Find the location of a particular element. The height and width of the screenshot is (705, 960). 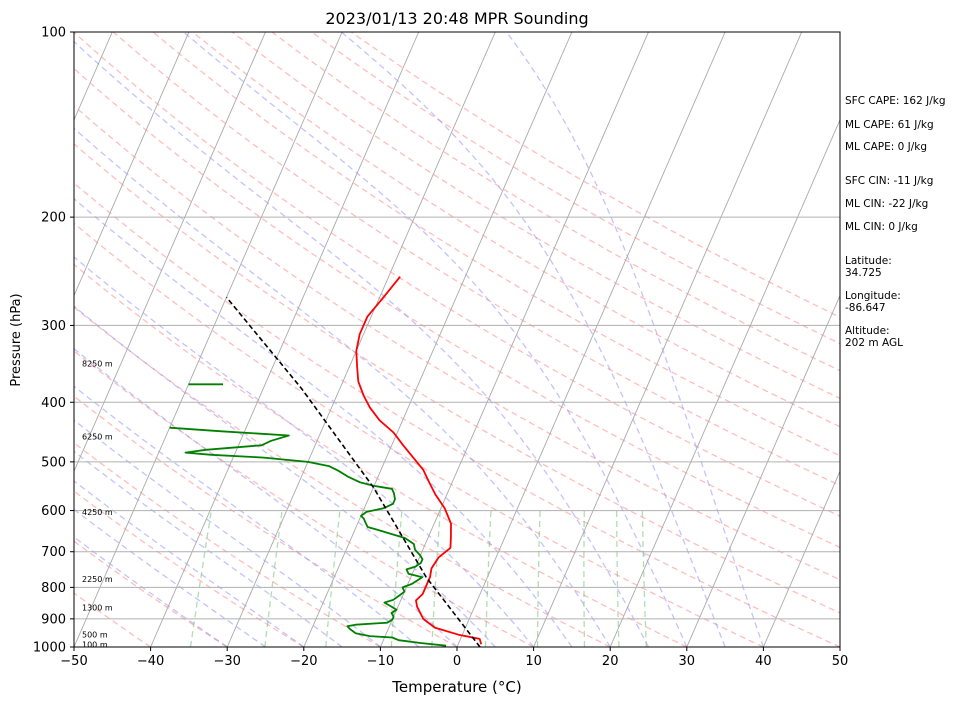

x-tick-label: 50 is located at coordinates (840, 661).